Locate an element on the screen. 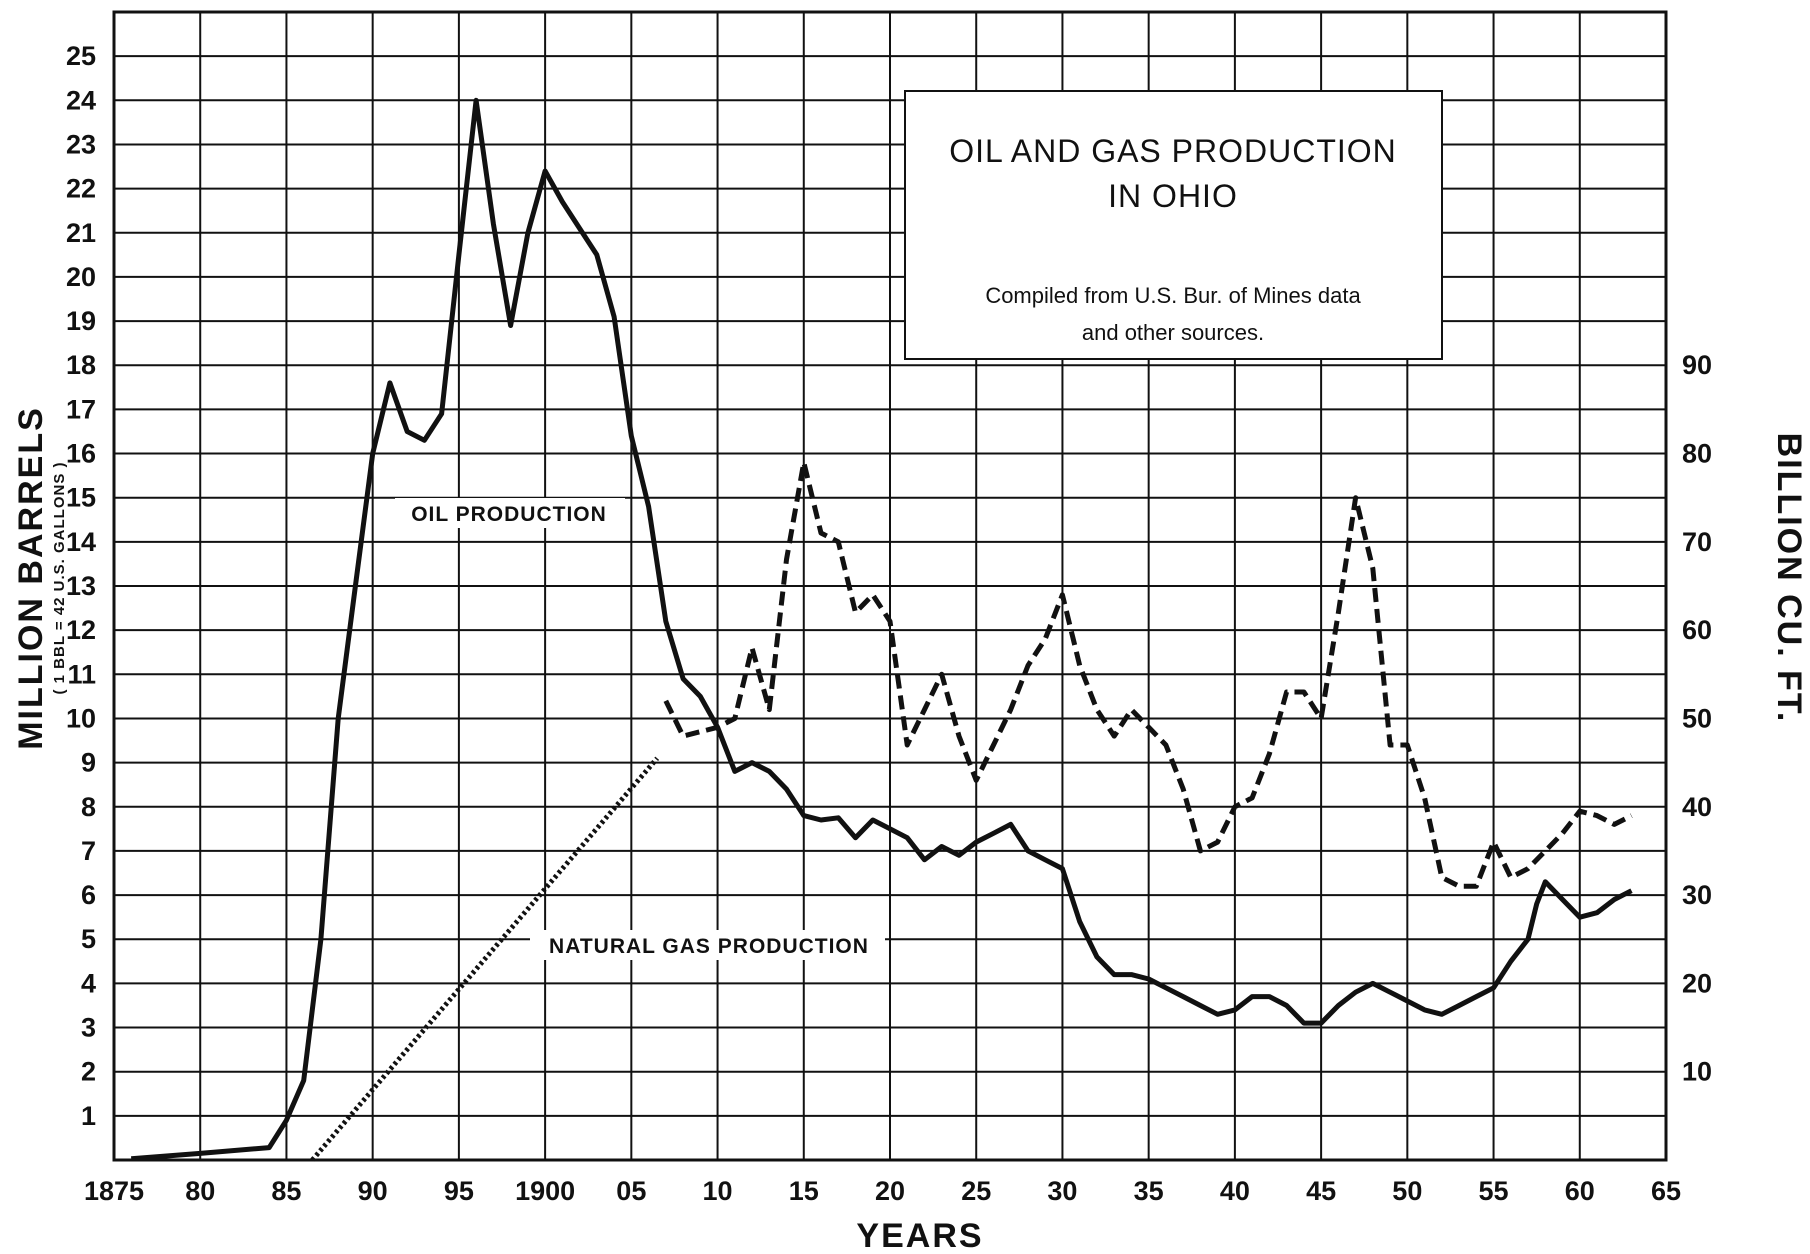 The width and height of the screenshot is (1810, 1254). chart-title-line-2: IN OHIO is located at coordinates (1173, 196).